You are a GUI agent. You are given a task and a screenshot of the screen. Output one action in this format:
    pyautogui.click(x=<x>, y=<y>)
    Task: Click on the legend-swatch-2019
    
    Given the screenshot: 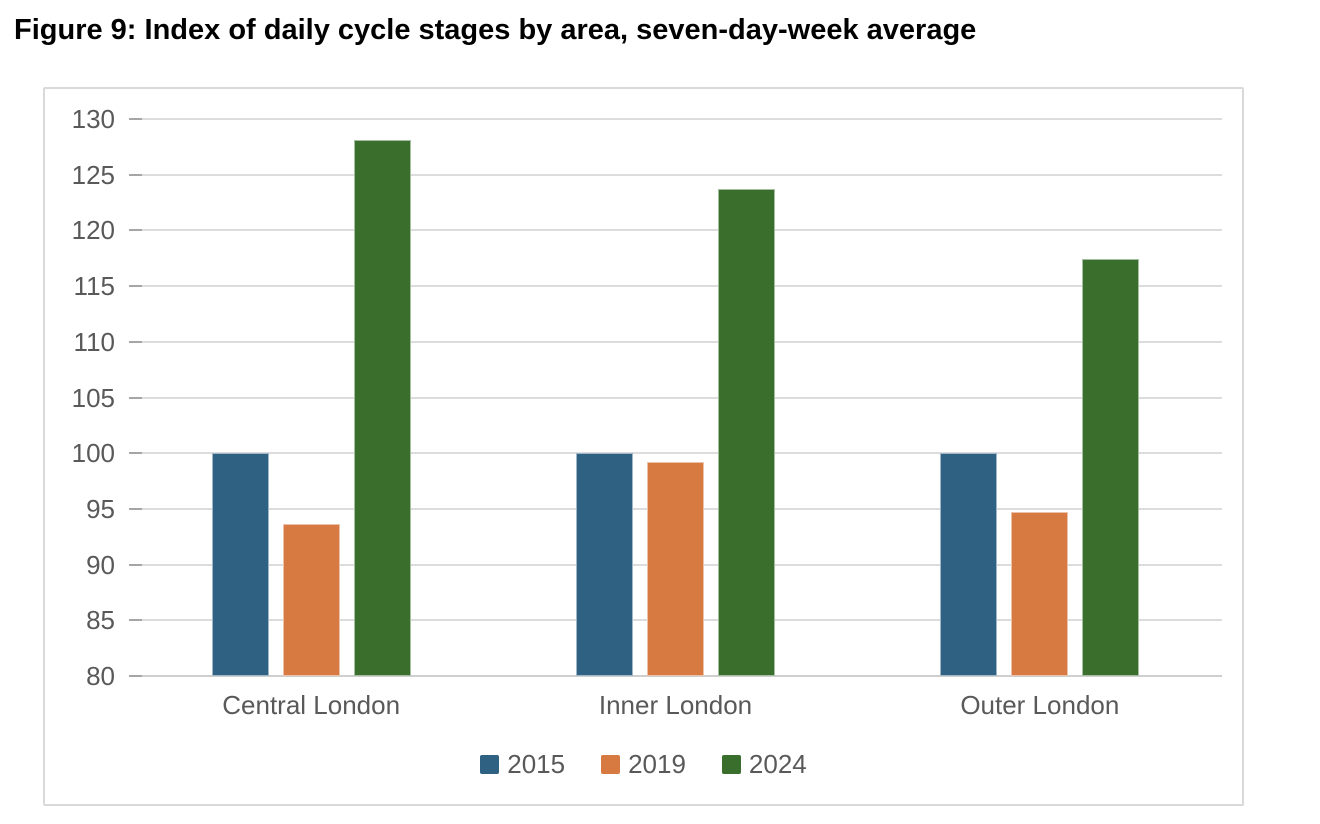 What is the action you would take?
    pyautogui.click(x=611, y=764)
    